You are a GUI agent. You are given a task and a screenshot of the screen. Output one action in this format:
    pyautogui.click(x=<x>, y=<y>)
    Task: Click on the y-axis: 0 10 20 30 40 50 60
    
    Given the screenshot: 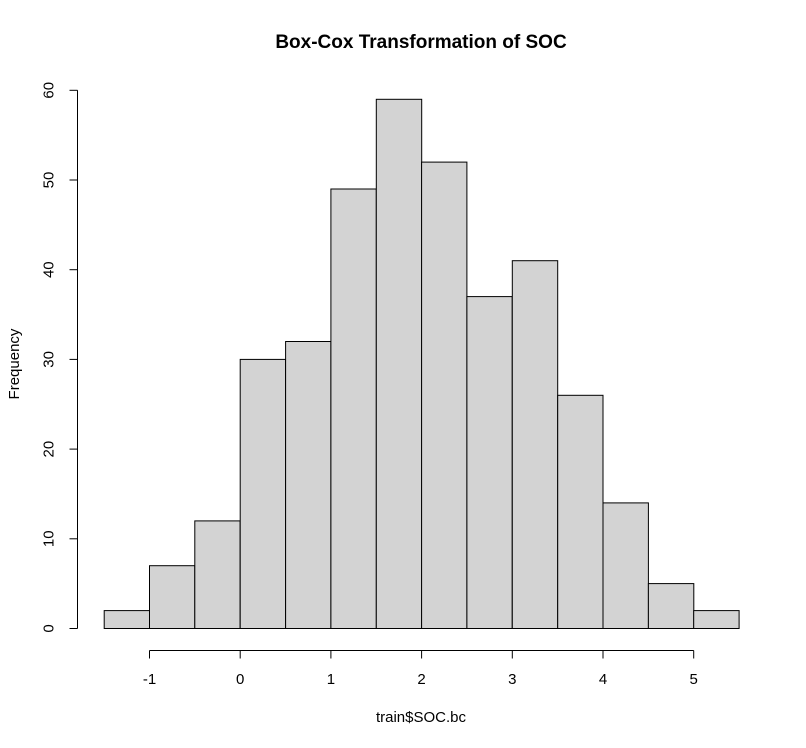 What is the action you would take?
    pyautogui.click(x=59, y=357)
    